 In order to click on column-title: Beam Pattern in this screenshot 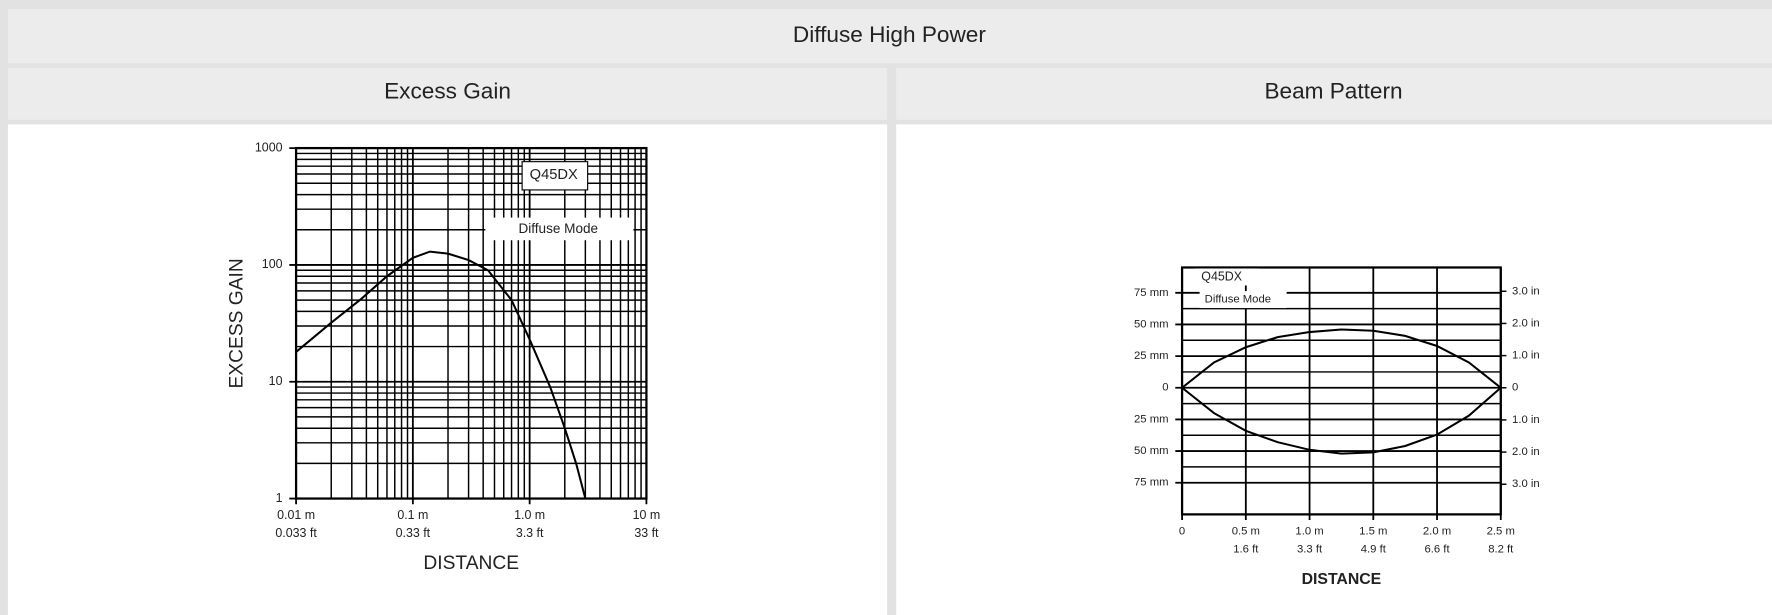, I will do `click(1333, 91)`.